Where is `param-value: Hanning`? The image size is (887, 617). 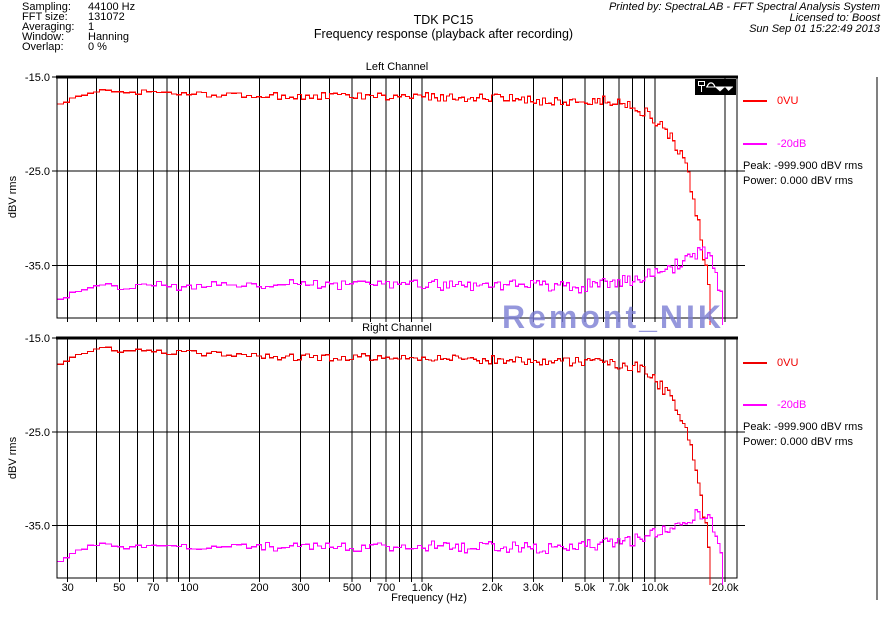
param-value: Hanning is located at coordinates (108, 37).